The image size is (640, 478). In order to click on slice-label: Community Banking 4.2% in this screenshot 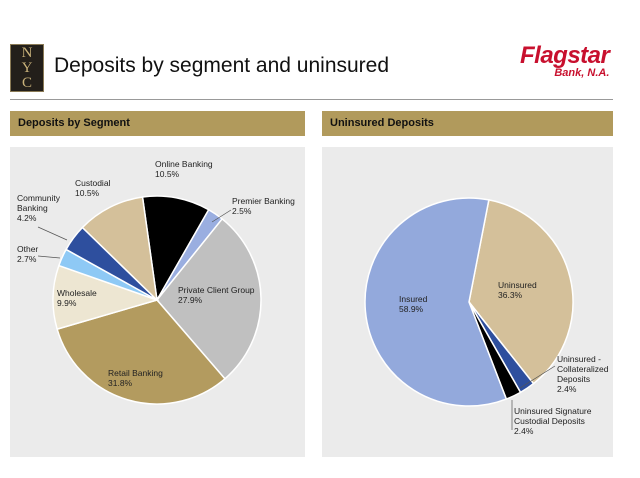, I will do `click(39, 208)`.